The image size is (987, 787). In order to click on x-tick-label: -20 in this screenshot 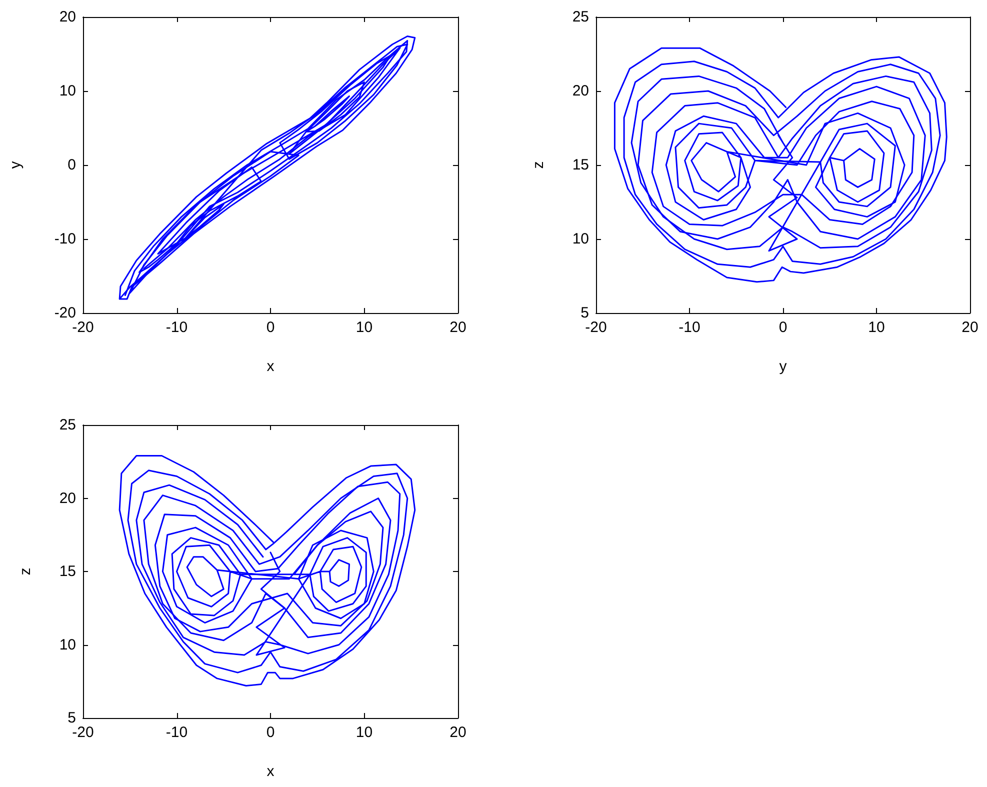, I will do `click(596, 327)`.